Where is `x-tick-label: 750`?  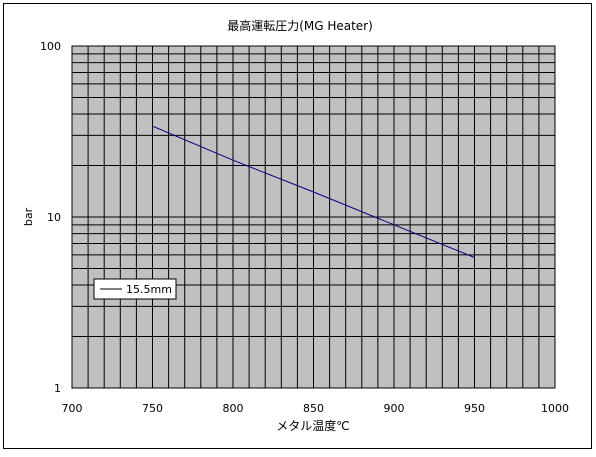 x-tick-label: 750 is located at coordinates (152, 408).